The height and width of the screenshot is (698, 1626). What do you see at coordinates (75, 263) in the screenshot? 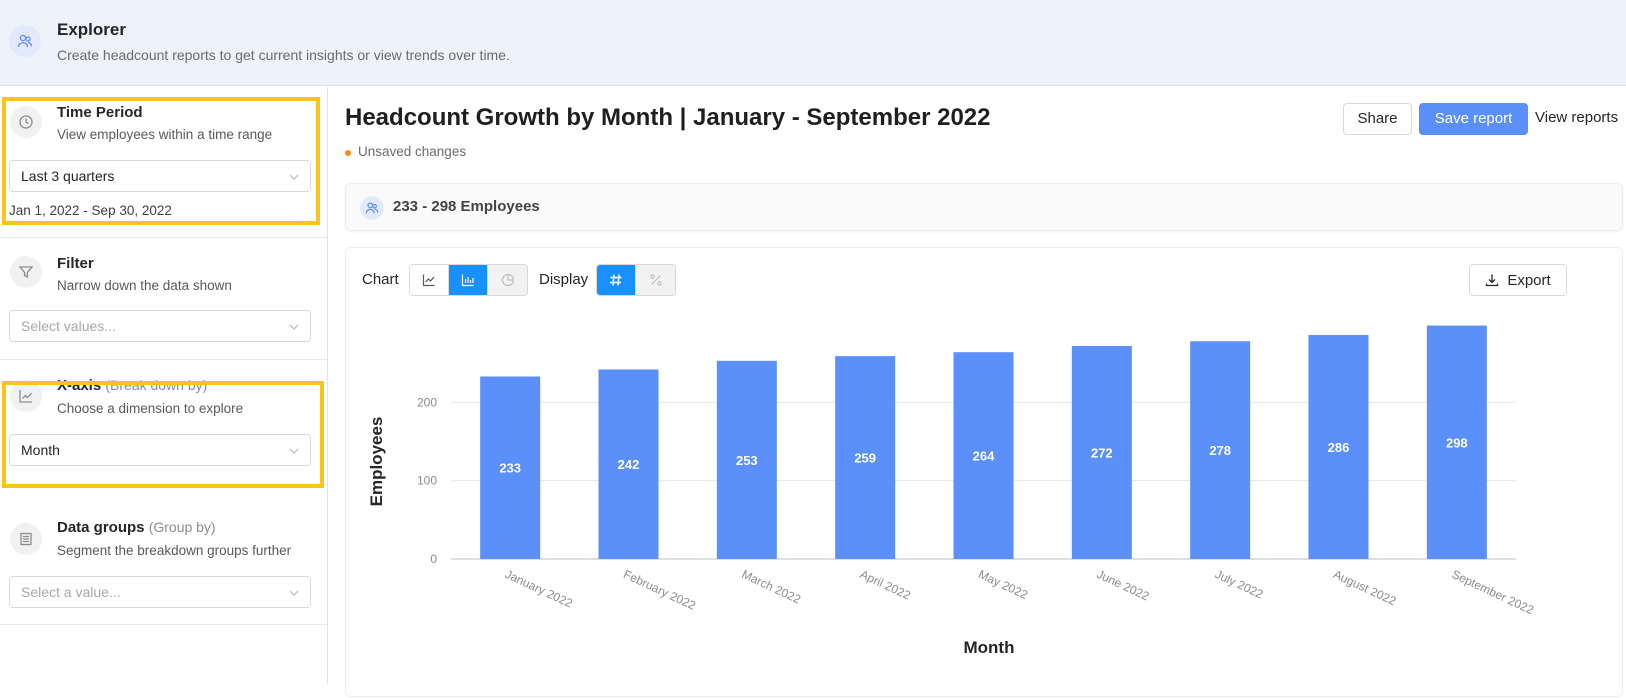
I see `filter-title: Filter` at bounding box center [75, 263].